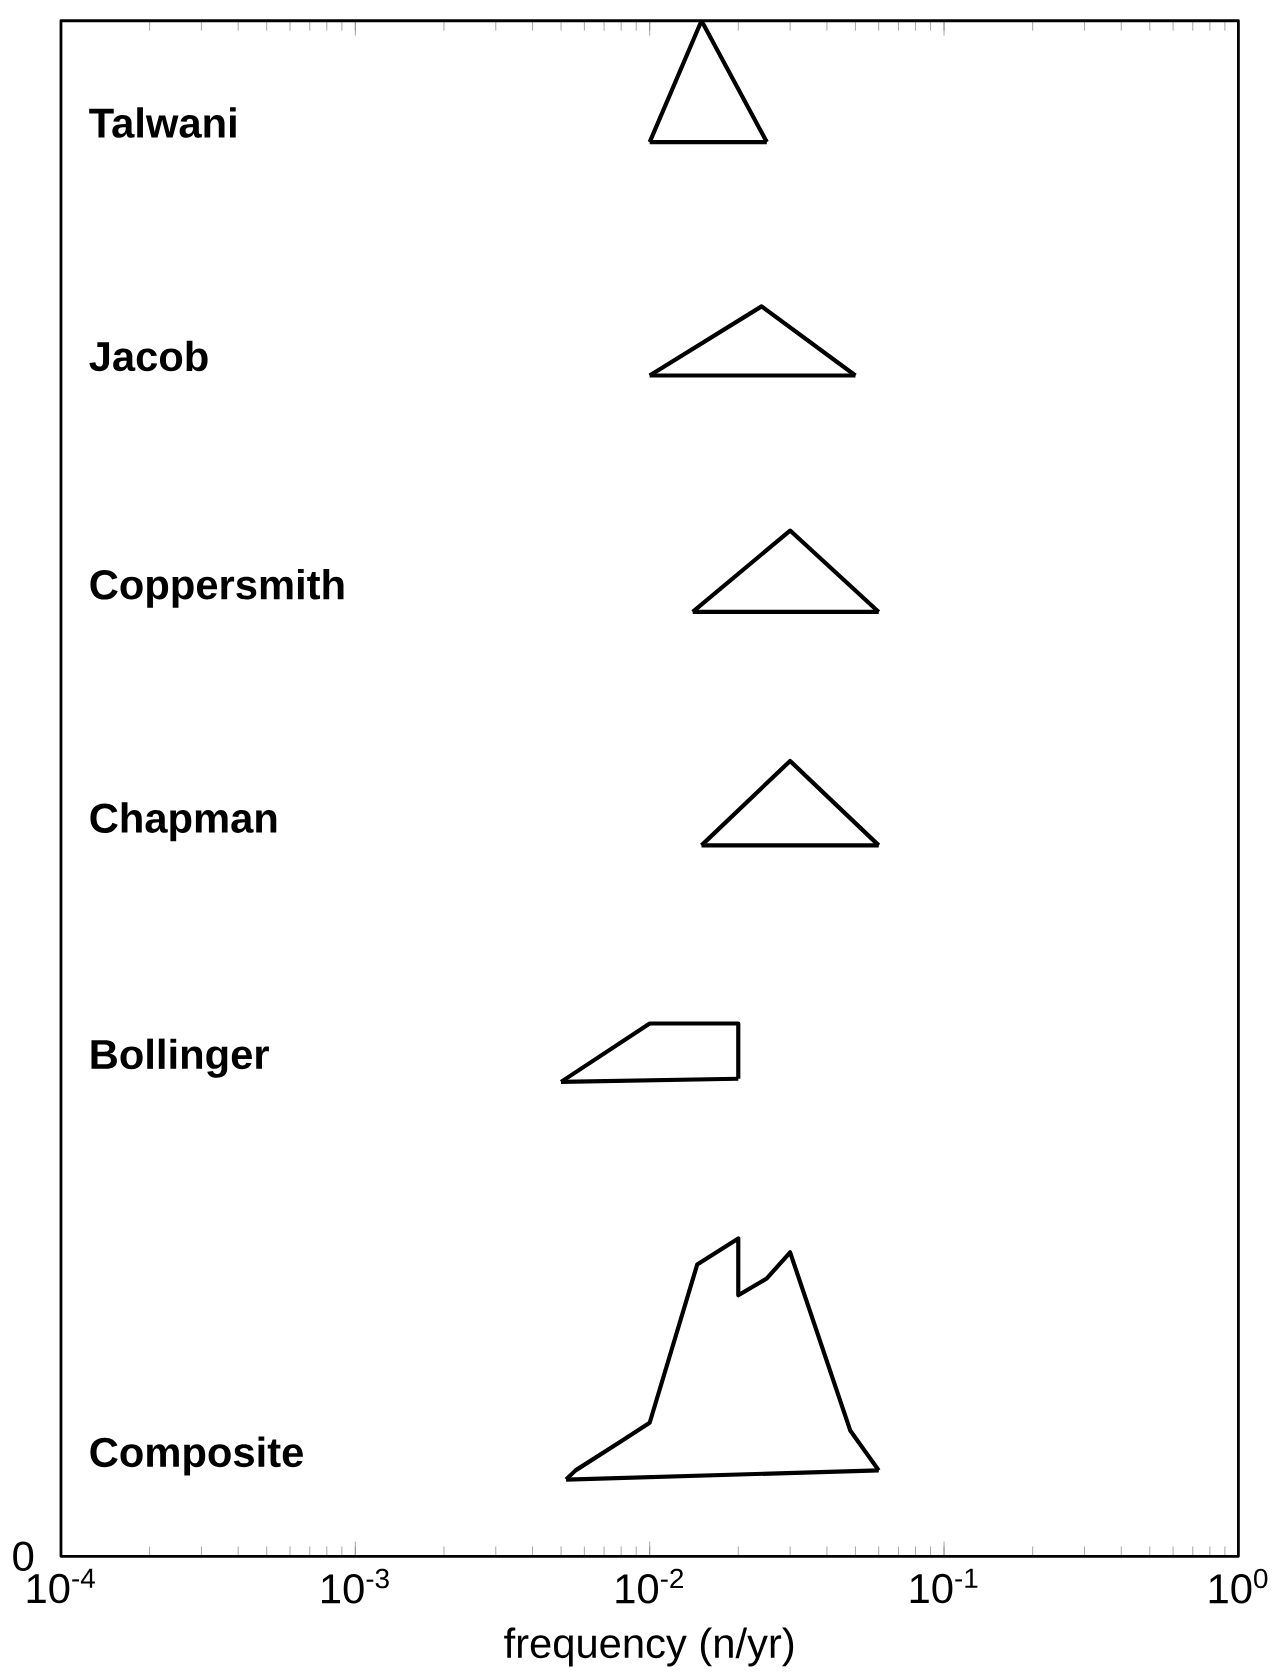 Image resolution: width=1282 pixels, height=1678 pixels. What do you see at coordinates (162, 122) in the screenshot?
I see `annotation: Talwani` at bounding box center [162, 122].